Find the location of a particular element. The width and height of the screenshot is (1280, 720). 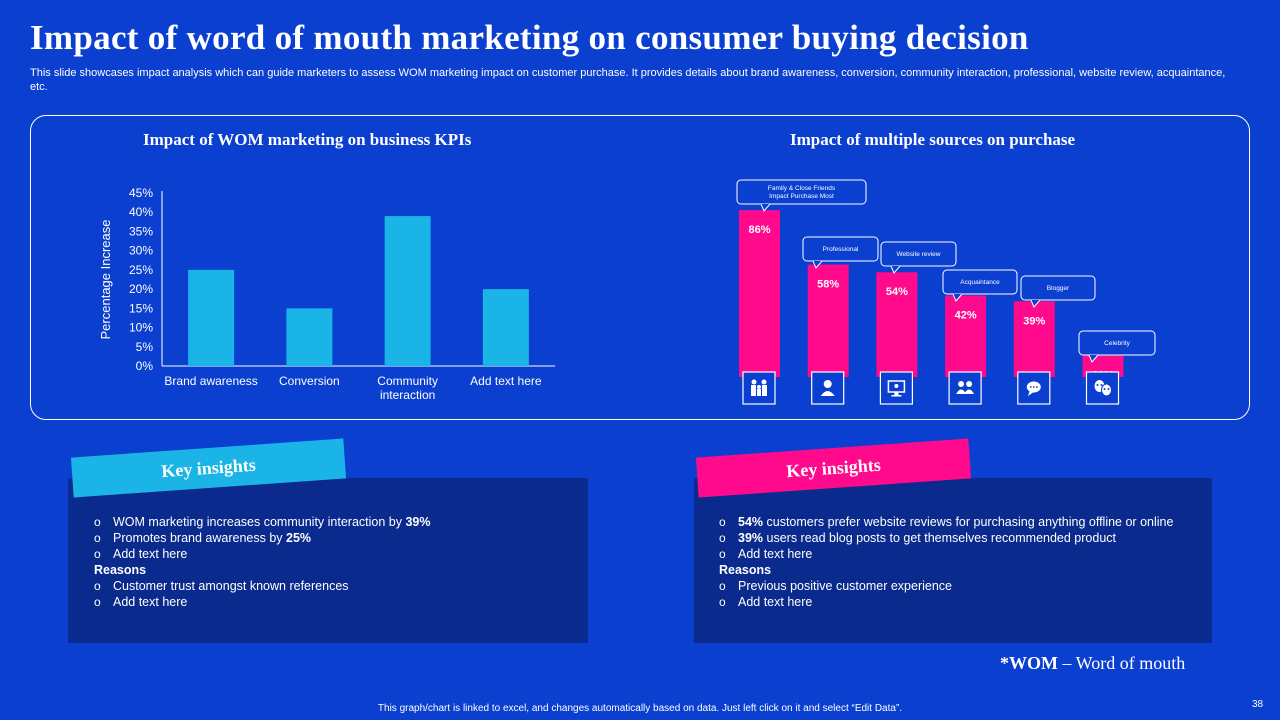

value-label: 42% is located at coordinates (966, 316).